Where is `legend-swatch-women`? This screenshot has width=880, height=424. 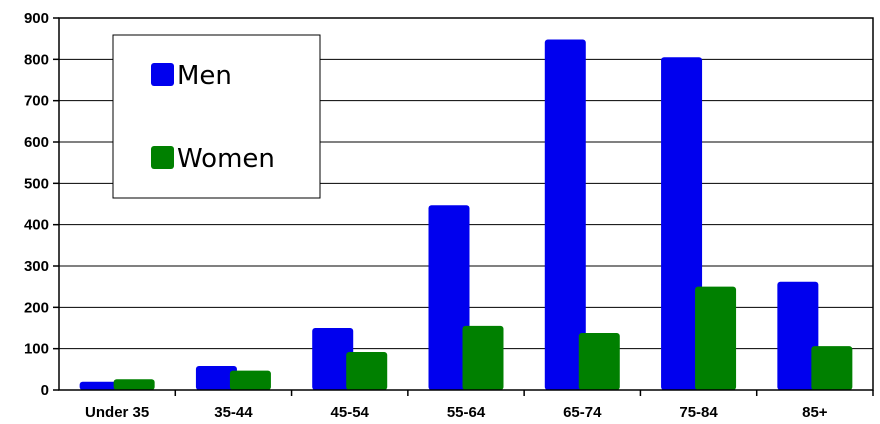 legend-swatch-women is located at coordinates (162, 157).